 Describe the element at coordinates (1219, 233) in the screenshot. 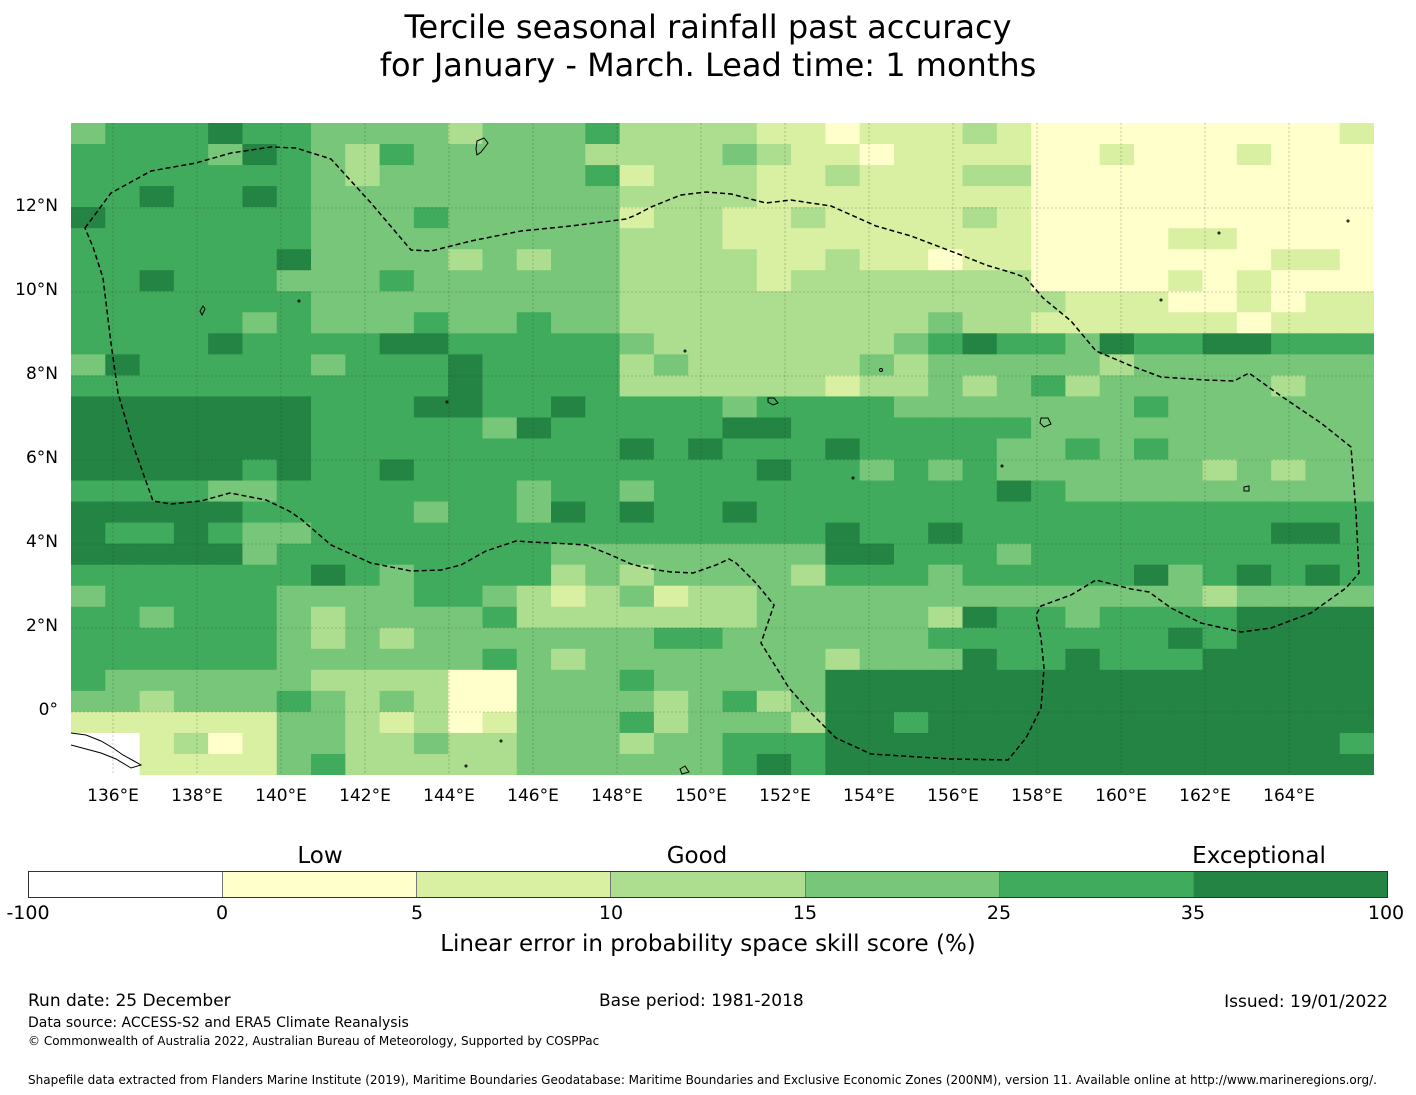

I see `islet` at that location.